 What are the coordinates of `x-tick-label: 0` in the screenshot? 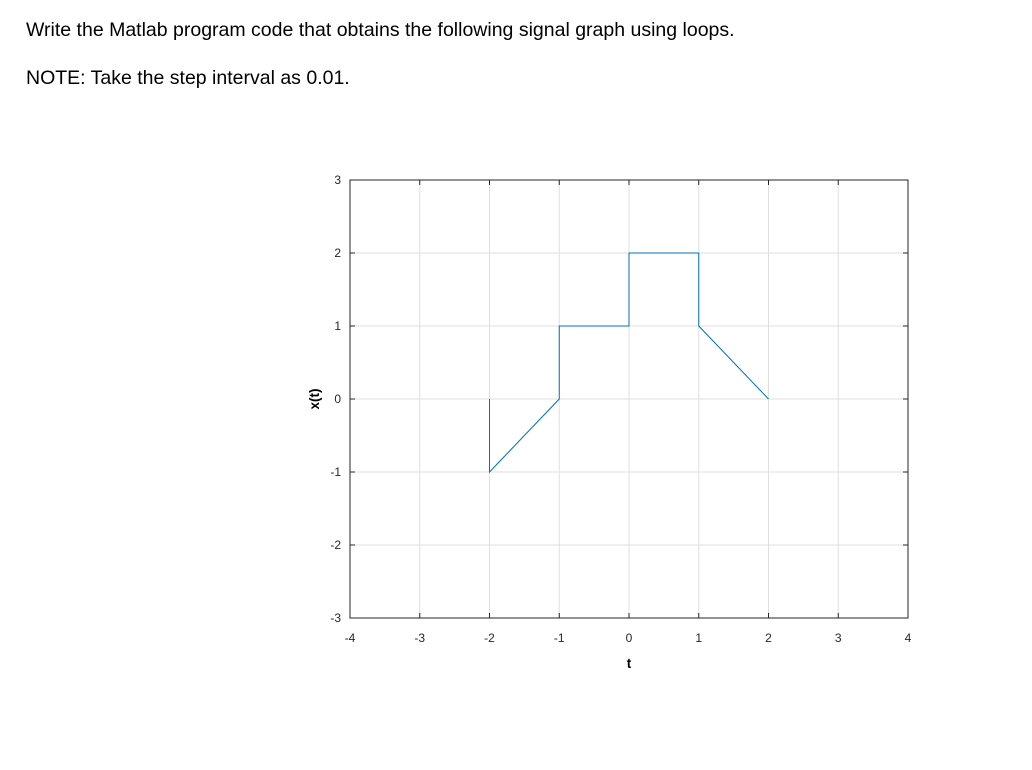 It's located at (629, 638).